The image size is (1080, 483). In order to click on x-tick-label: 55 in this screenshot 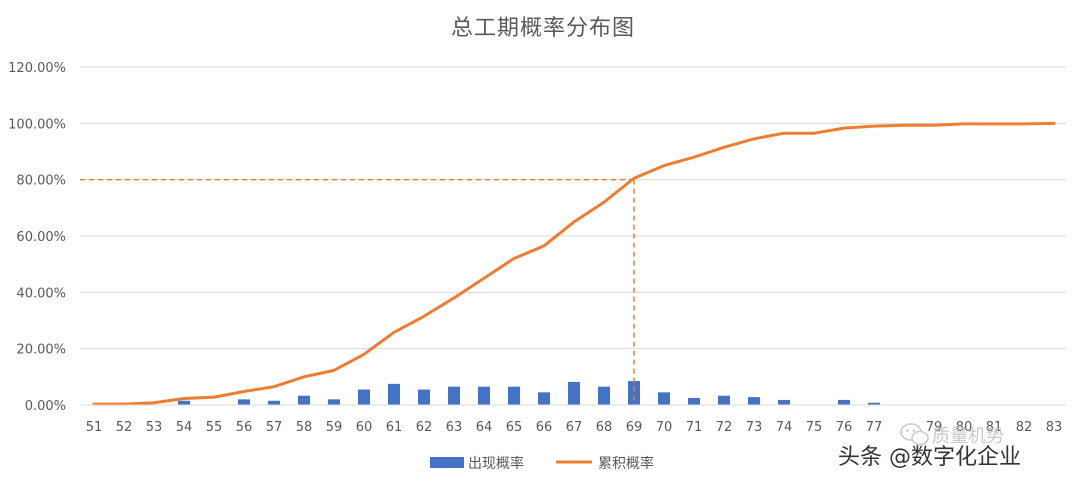, I will do `click(214, 427)`.